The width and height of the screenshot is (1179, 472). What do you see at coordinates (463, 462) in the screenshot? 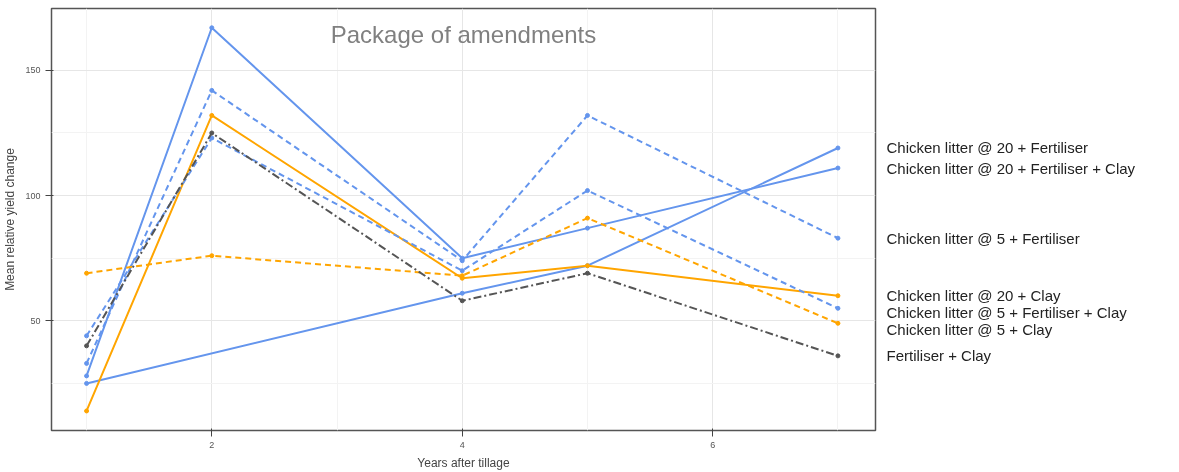
I see `x-axis-title: Years after tillage` at bounding box center [463, 462].